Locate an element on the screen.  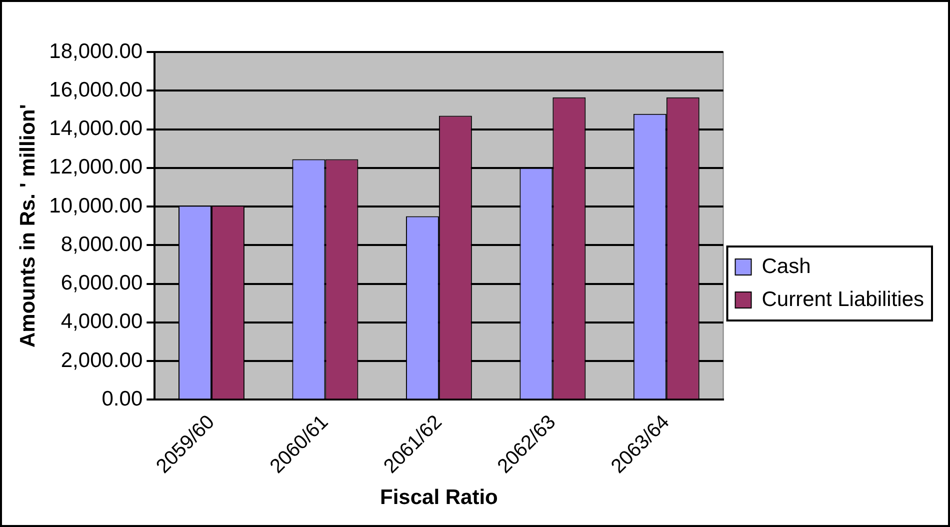
y-tick-label: 16,000.00 is located at coordinates (96, 90).